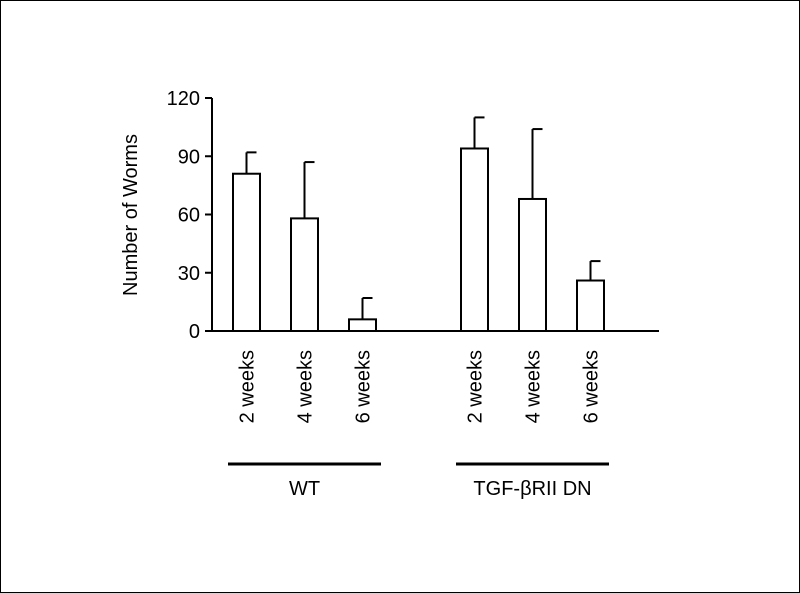 This screenshot has width=800, height=593. What do you see at coordinates (304, 489) in the screenshot?
I see `group-label: WT` at bounding box center [304, 489].